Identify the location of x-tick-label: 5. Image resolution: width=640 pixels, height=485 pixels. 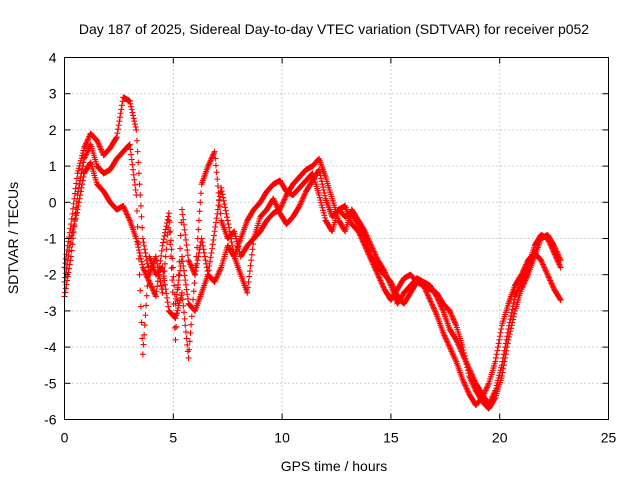
(173, 438).